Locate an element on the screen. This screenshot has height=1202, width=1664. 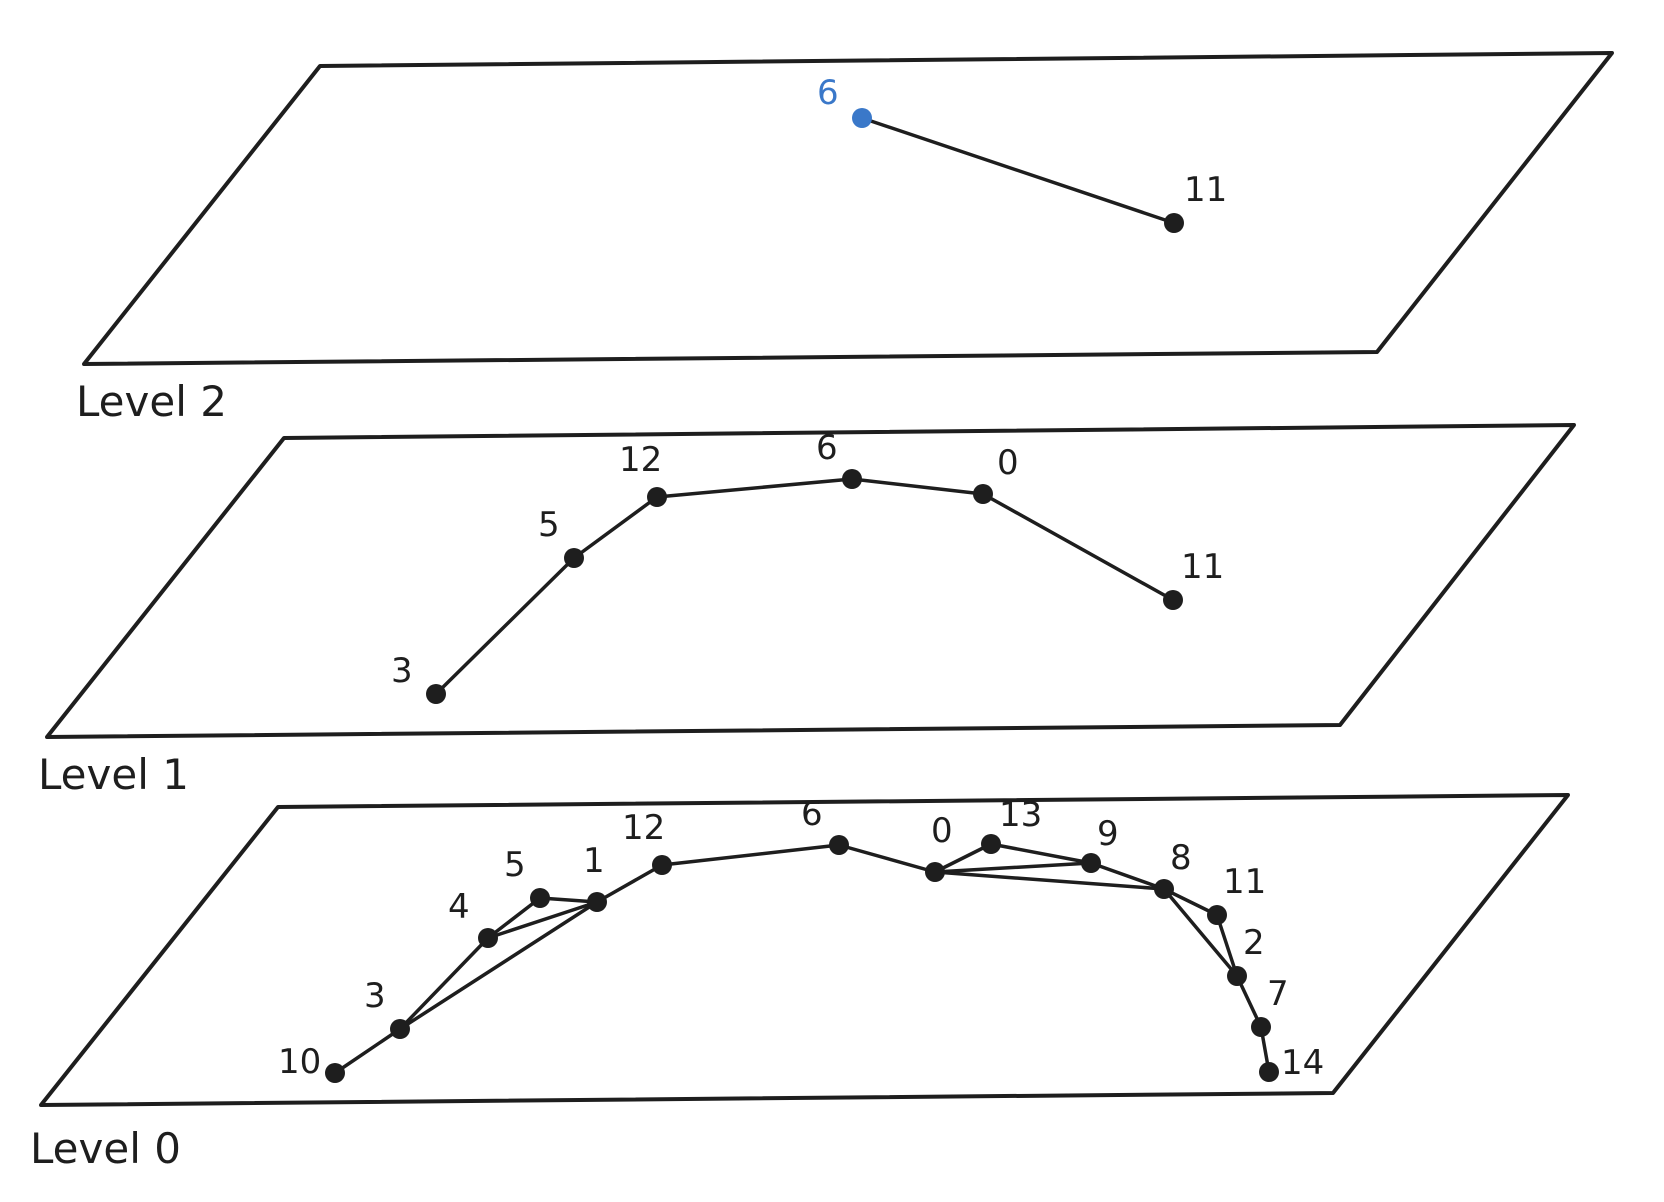
level-2-label: Level 2 is located at coordinates (151, 401).